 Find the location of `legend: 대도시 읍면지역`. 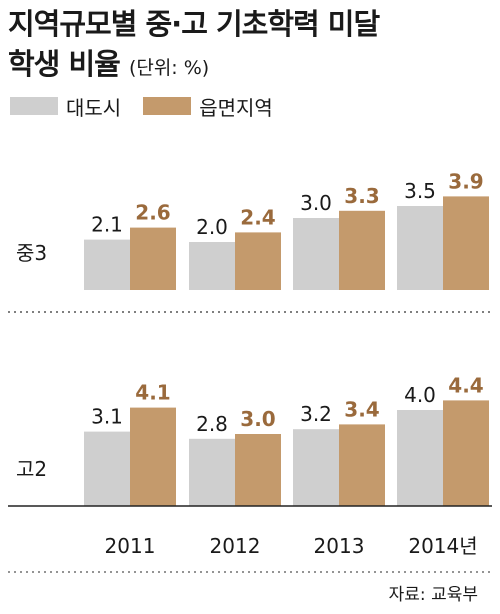

legend: 대도시 읍면지역 is located at coordinates (152, 106).